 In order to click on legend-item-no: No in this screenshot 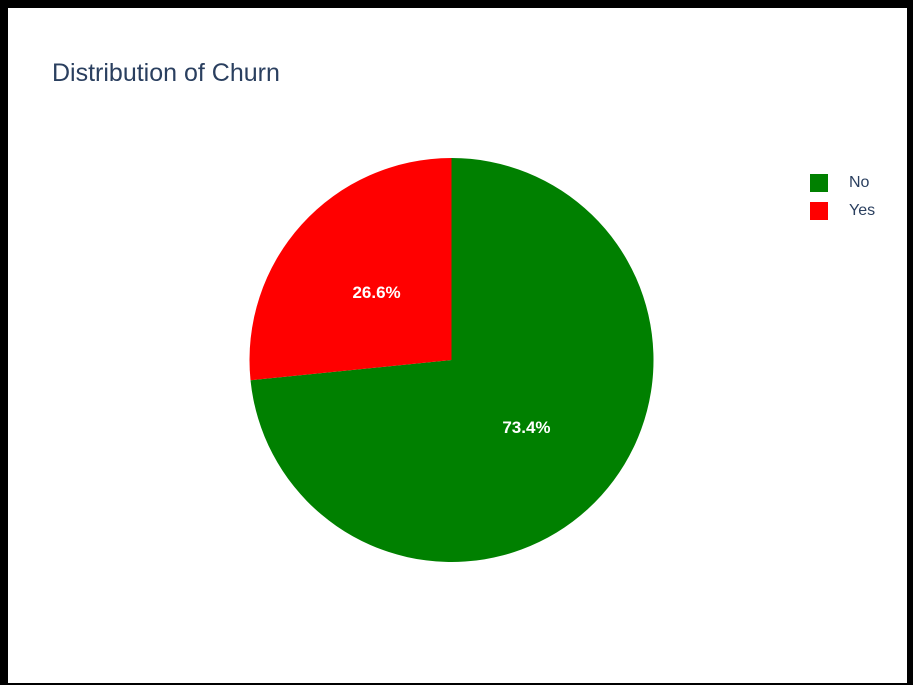, I will do `click(842, 183)`.